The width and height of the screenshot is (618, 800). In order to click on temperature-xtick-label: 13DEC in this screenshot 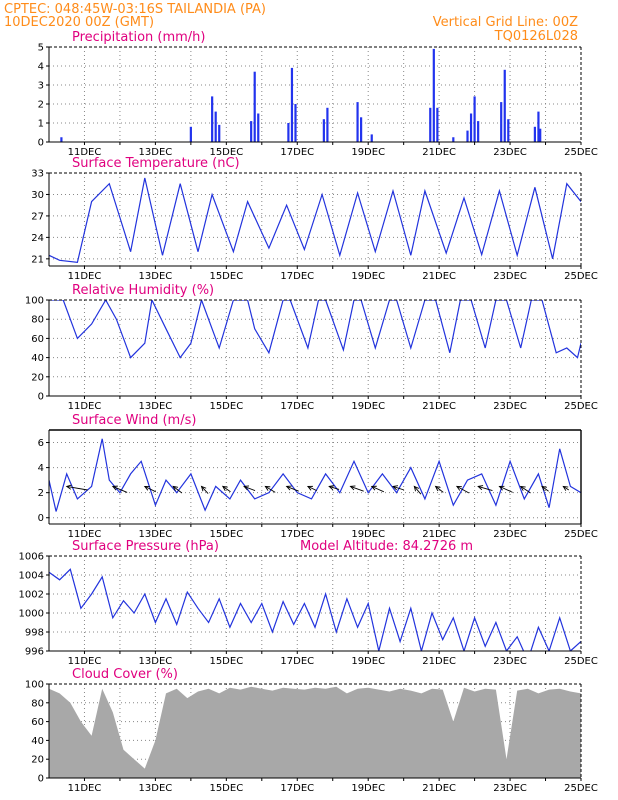, I will do `click(156, 276)`.